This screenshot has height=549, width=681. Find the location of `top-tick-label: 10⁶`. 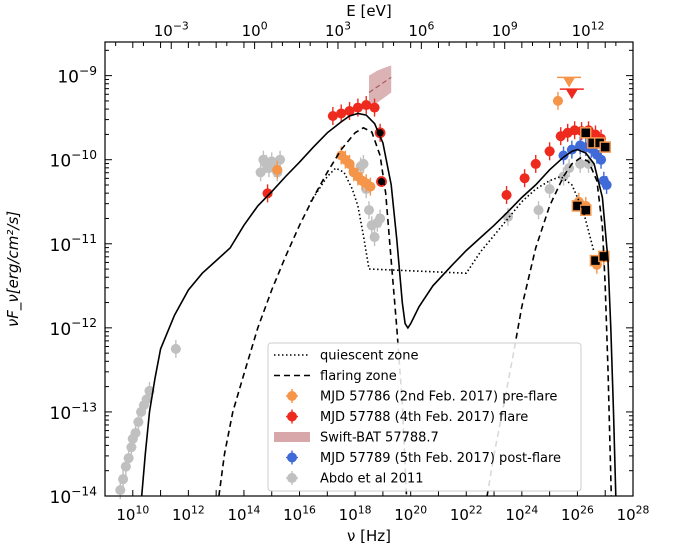

top-tick-label: 10⁶ is located at coordinates (421, 29).